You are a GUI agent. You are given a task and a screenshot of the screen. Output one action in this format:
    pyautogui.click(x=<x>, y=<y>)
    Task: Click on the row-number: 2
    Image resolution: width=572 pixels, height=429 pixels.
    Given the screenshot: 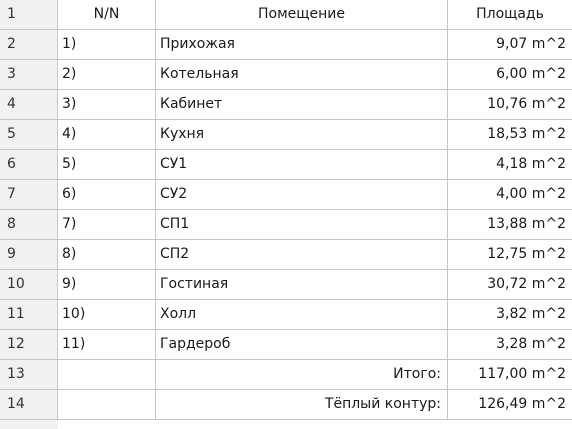 What is the action you would take?
    pyautogui.click(x=29, y=45)
    